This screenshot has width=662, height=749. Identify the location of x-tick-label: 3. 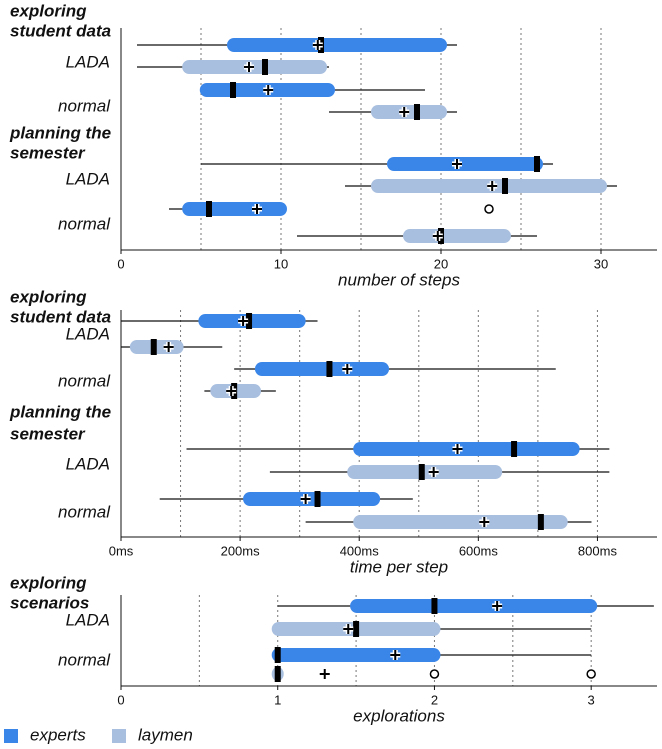
(591, 699).